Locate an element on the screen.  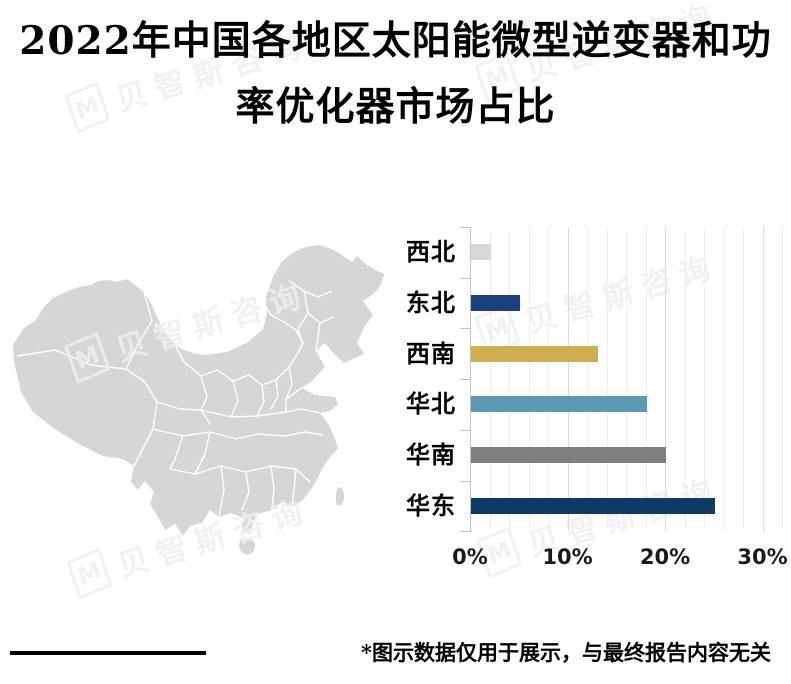
province-borders is located at coordinates (175, 399).